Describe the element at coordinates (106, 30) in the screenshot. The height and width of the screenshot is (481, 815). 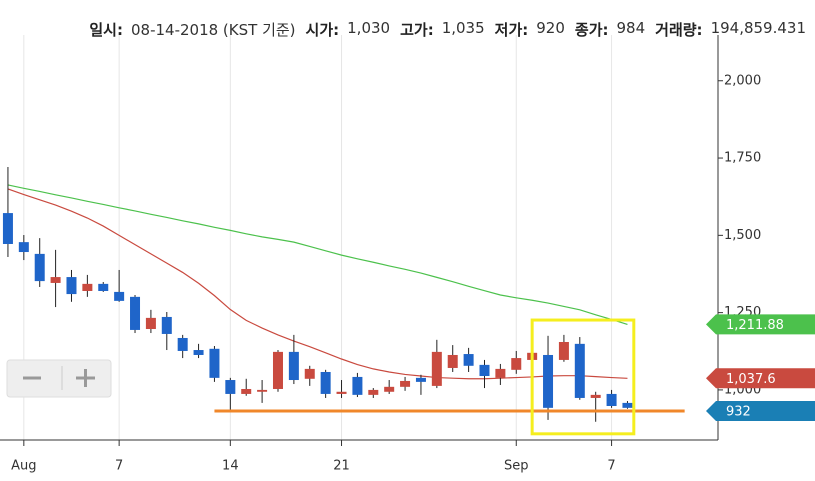
I see `header-label: 일시:` at that location.